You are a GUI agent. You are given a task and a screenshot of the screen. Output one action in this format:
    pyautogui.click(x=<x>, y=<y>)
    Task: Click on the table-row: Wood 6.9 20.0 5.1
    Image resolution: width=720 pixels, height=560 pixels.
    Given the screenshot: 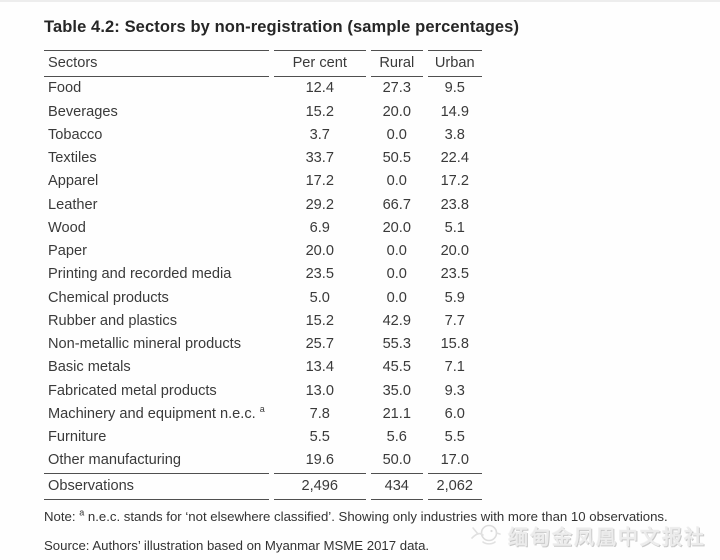 What is the action you would take?
    pyautogui.click(x=263, y=228)
    